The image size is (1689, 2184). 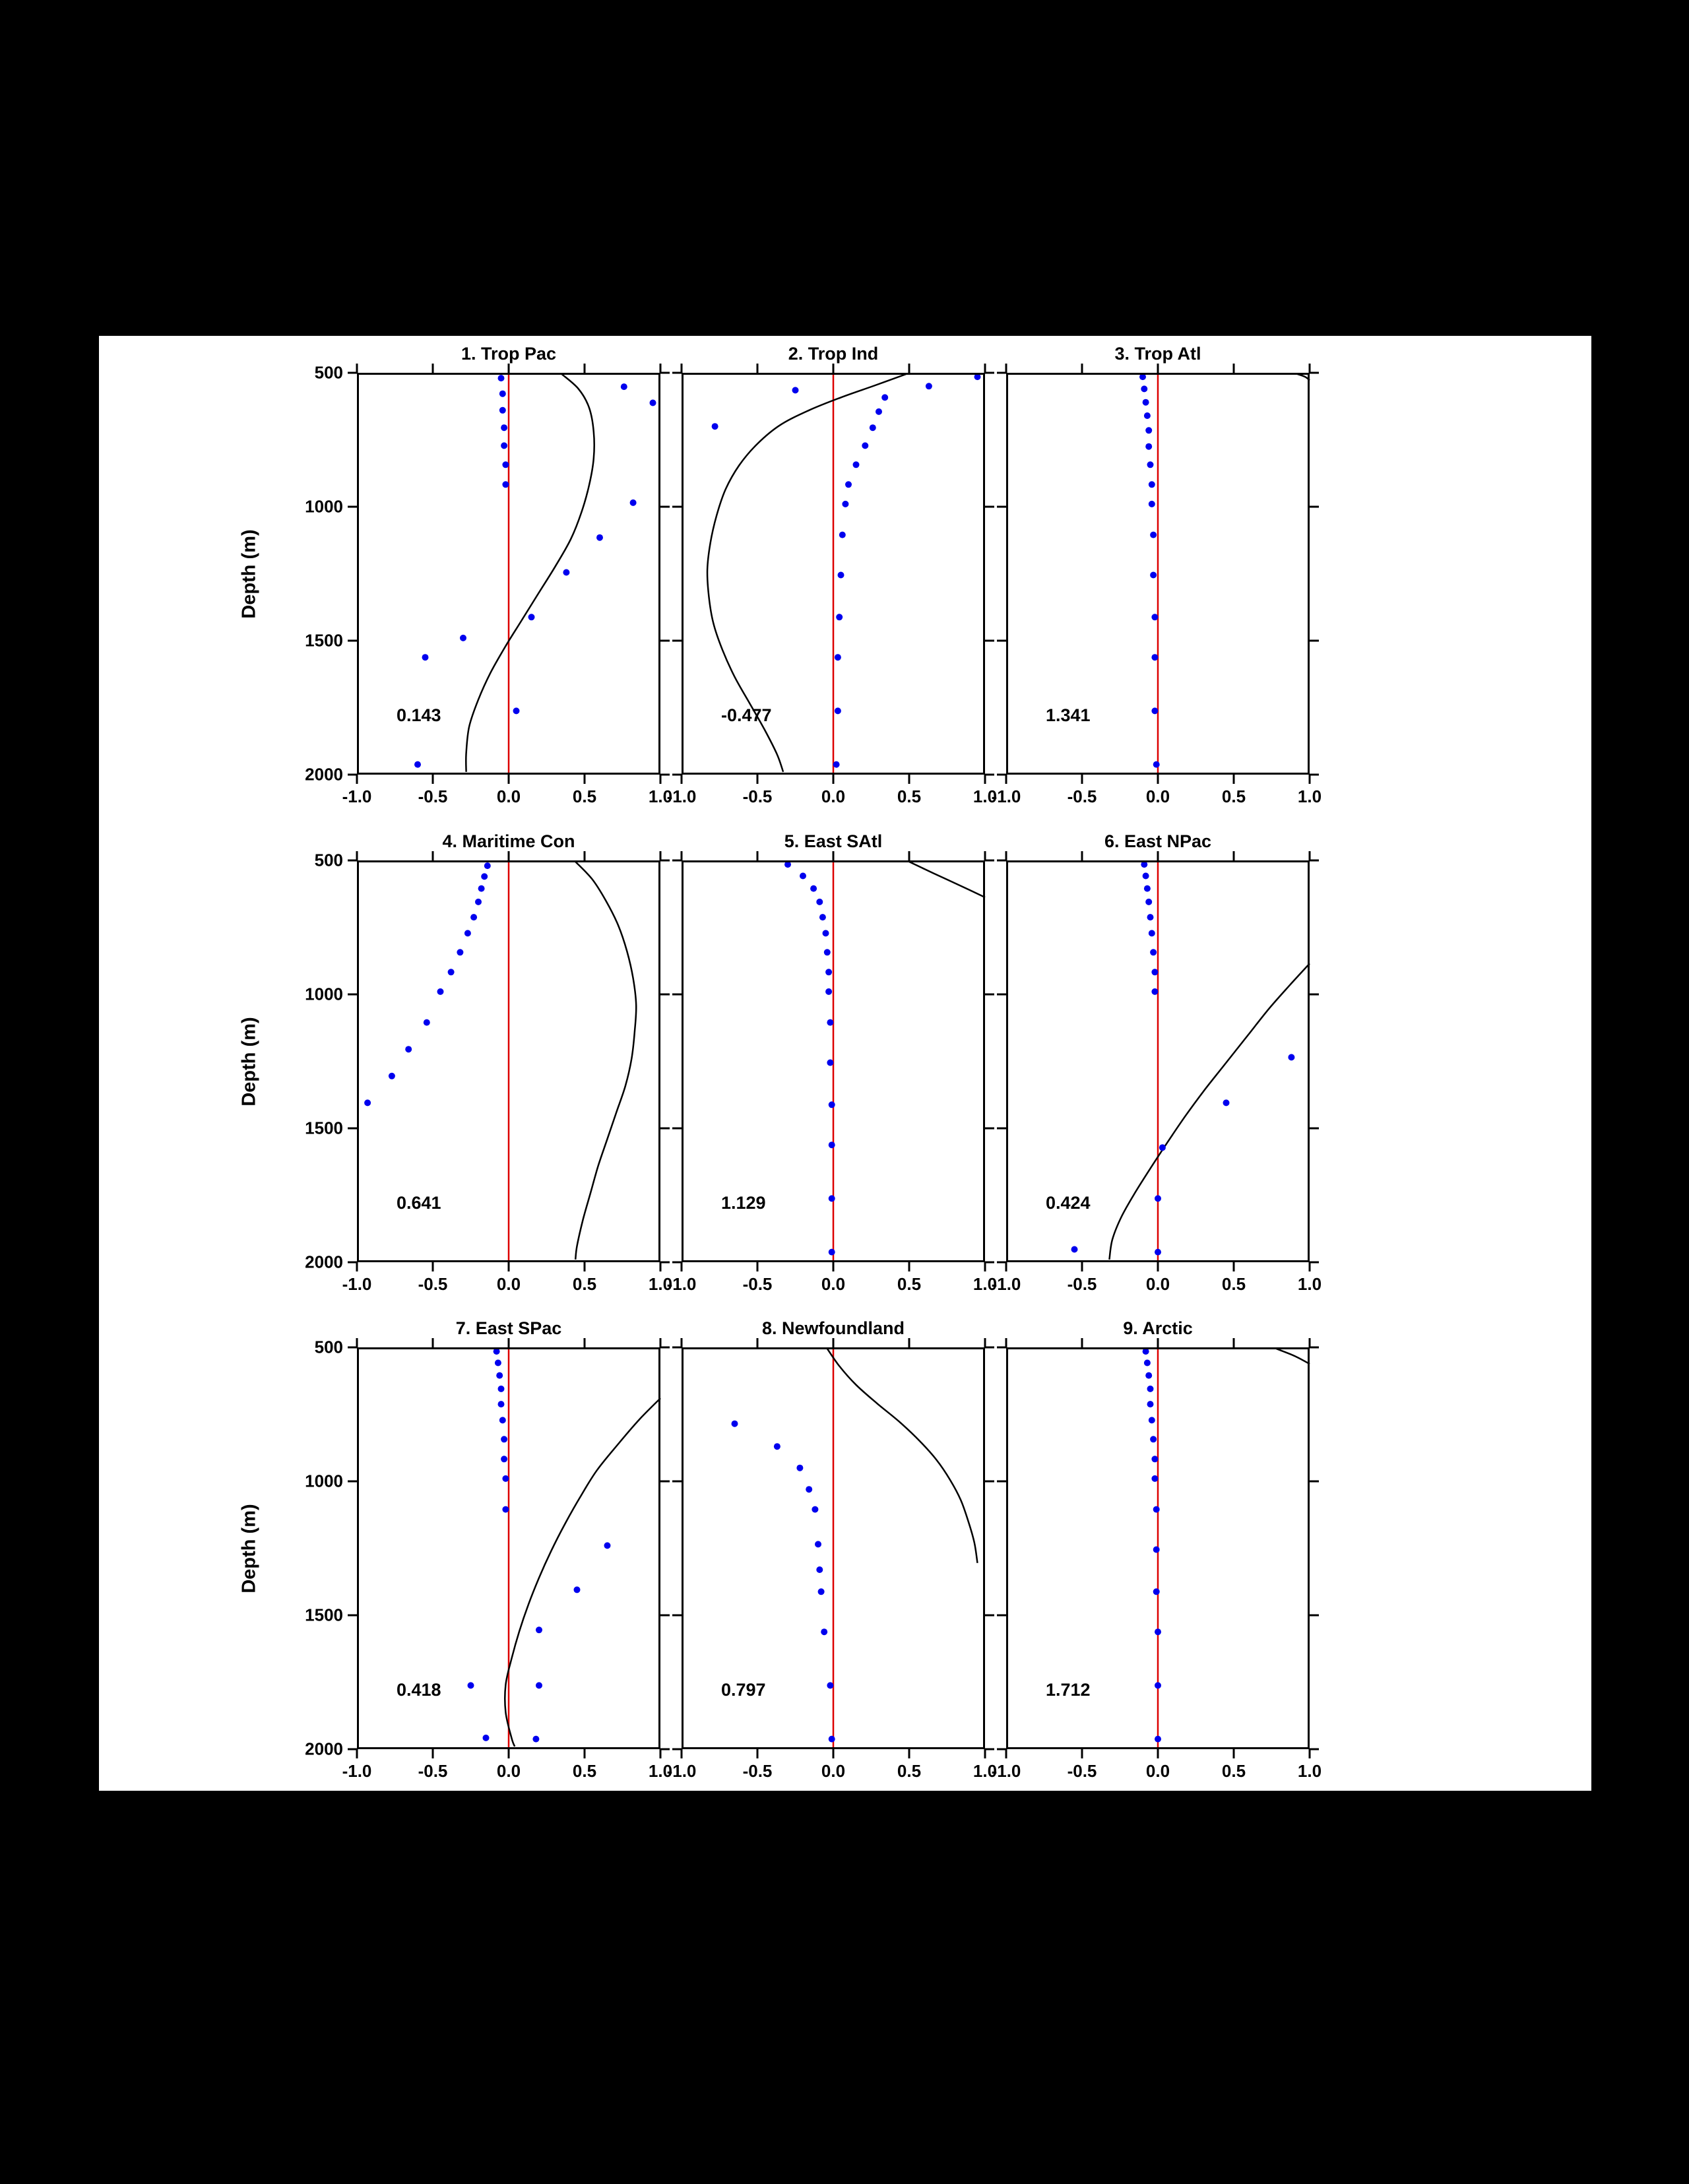 I want to click on annotation-value: 1.712, so click(x=1068, y=1690).